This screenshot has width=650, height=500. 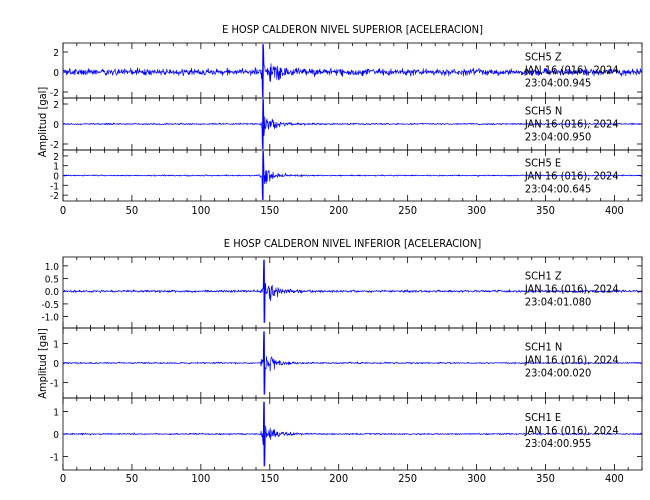 I want to click on waveform-sch1-e, so click(x=352, y=434).